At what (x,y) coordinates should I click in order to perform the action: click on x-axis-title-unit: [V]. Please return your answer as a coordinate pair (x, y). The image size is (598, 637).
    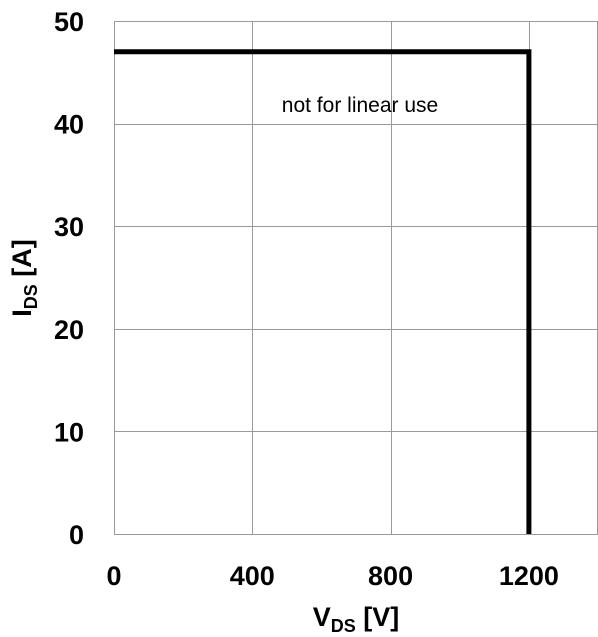
    Looking at the image, I should click on (378, 617).